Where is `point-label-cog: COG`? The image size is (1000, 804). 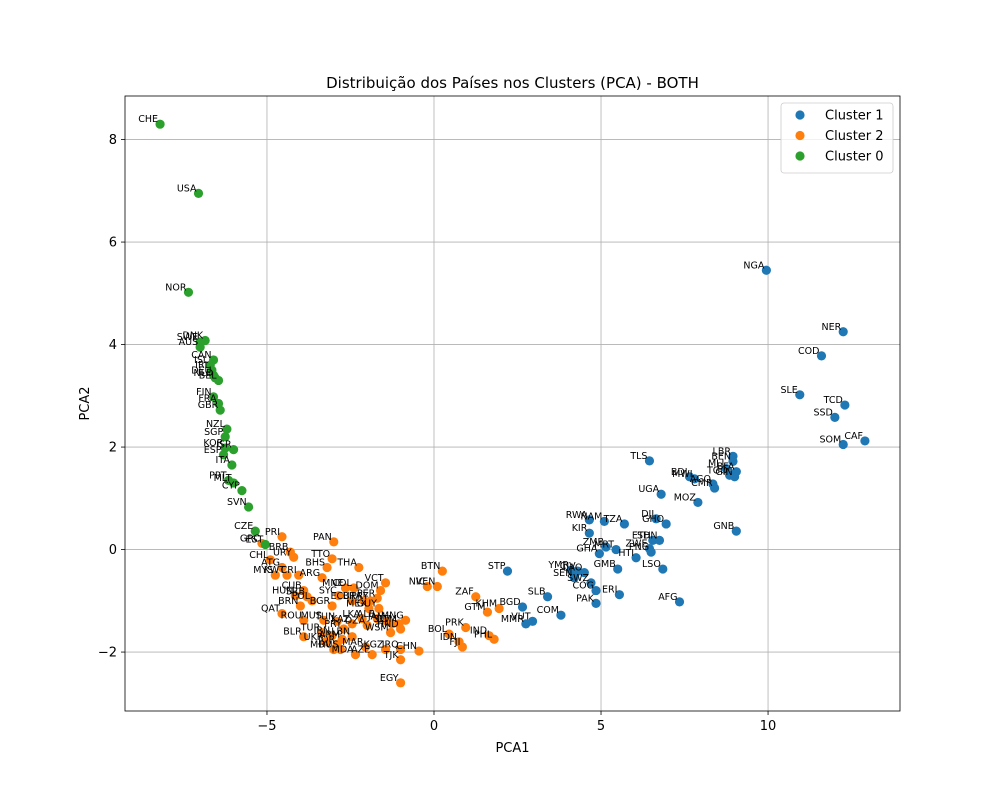 point-label-cog: COG is located at coordinates (583, 586).